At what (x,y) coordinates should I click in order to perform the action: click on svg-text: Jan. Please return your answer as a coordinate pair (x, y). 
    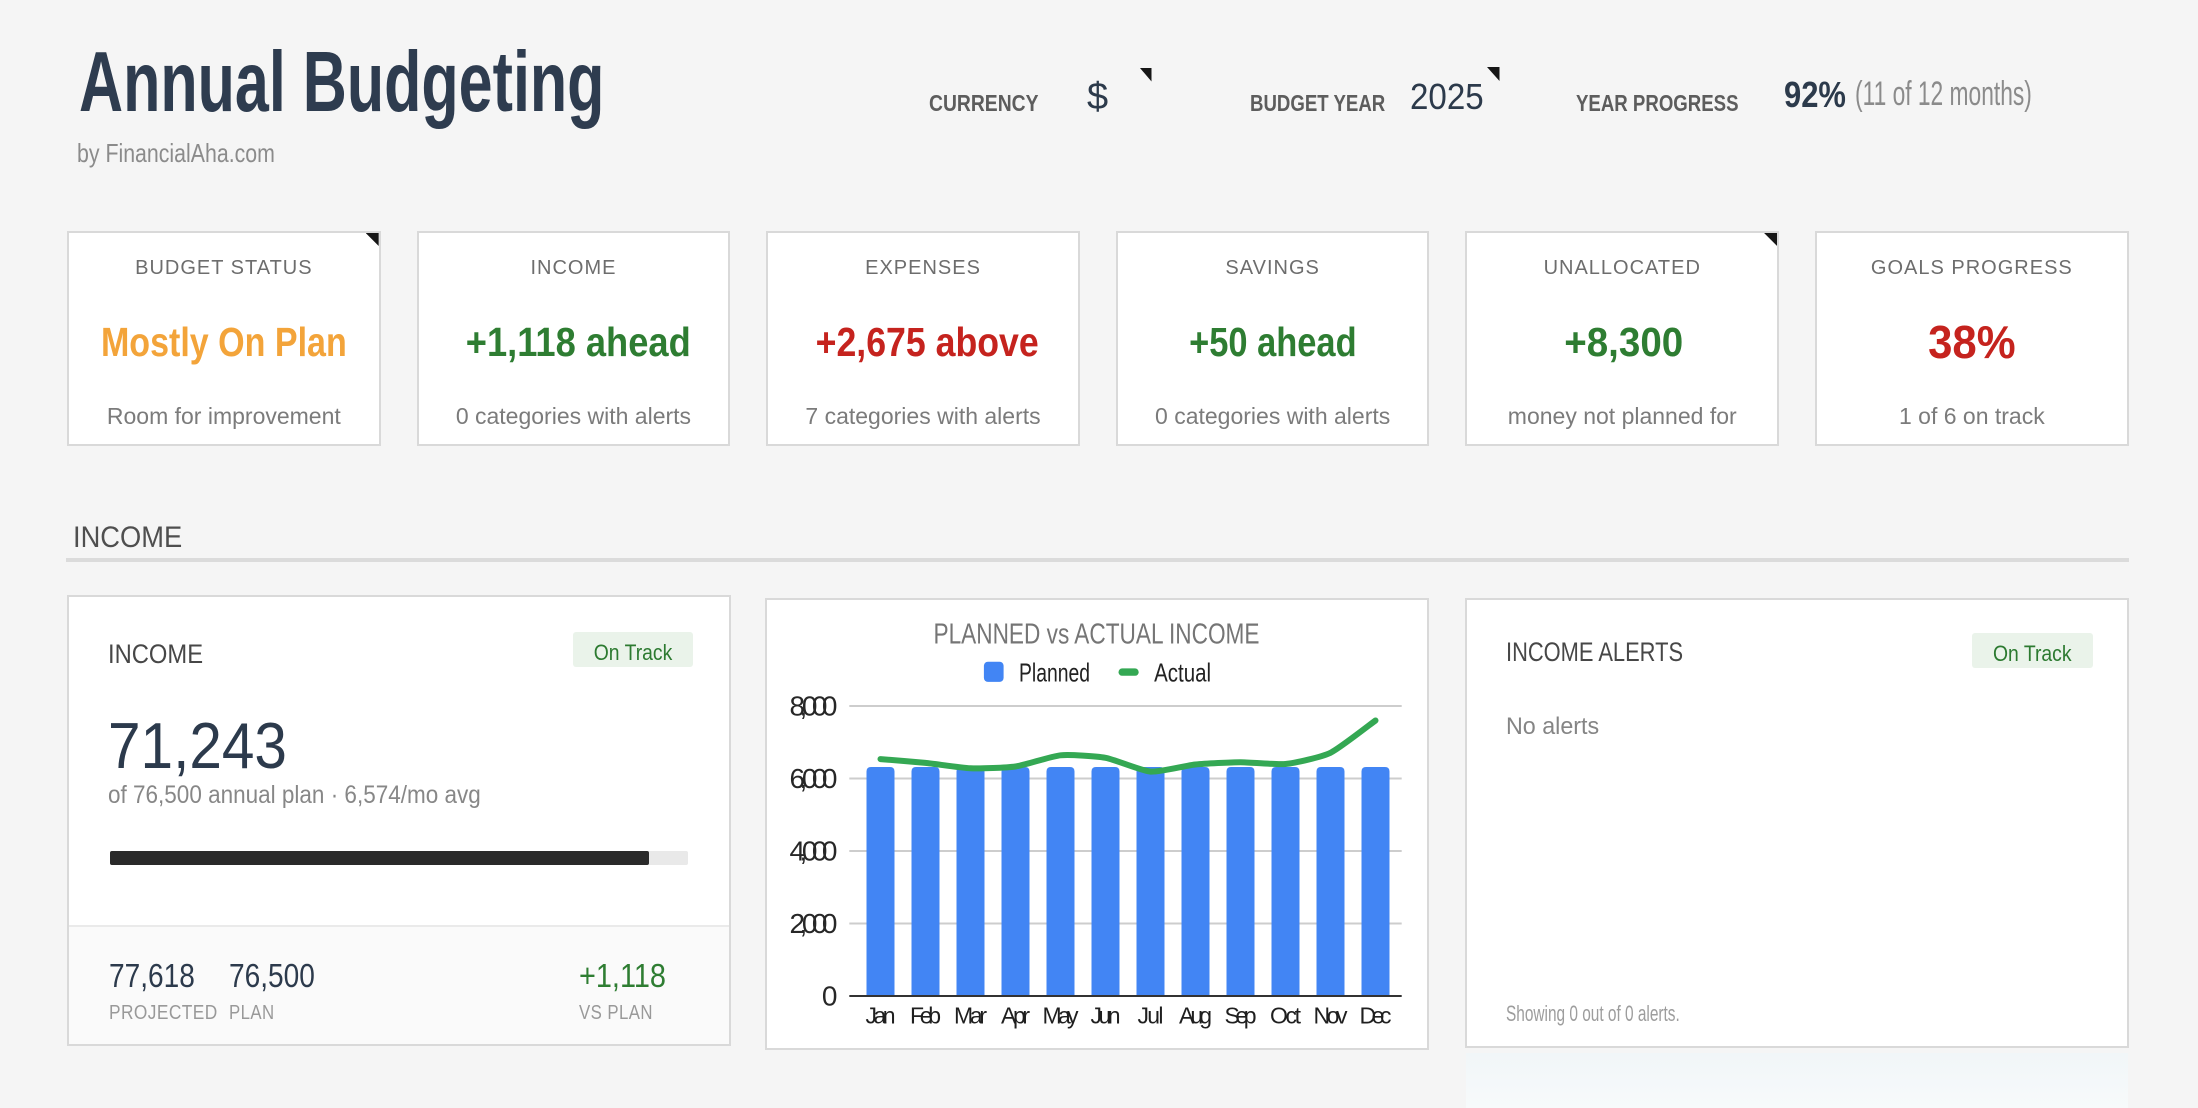
    Looking at the image, I should click on (881, 1016).